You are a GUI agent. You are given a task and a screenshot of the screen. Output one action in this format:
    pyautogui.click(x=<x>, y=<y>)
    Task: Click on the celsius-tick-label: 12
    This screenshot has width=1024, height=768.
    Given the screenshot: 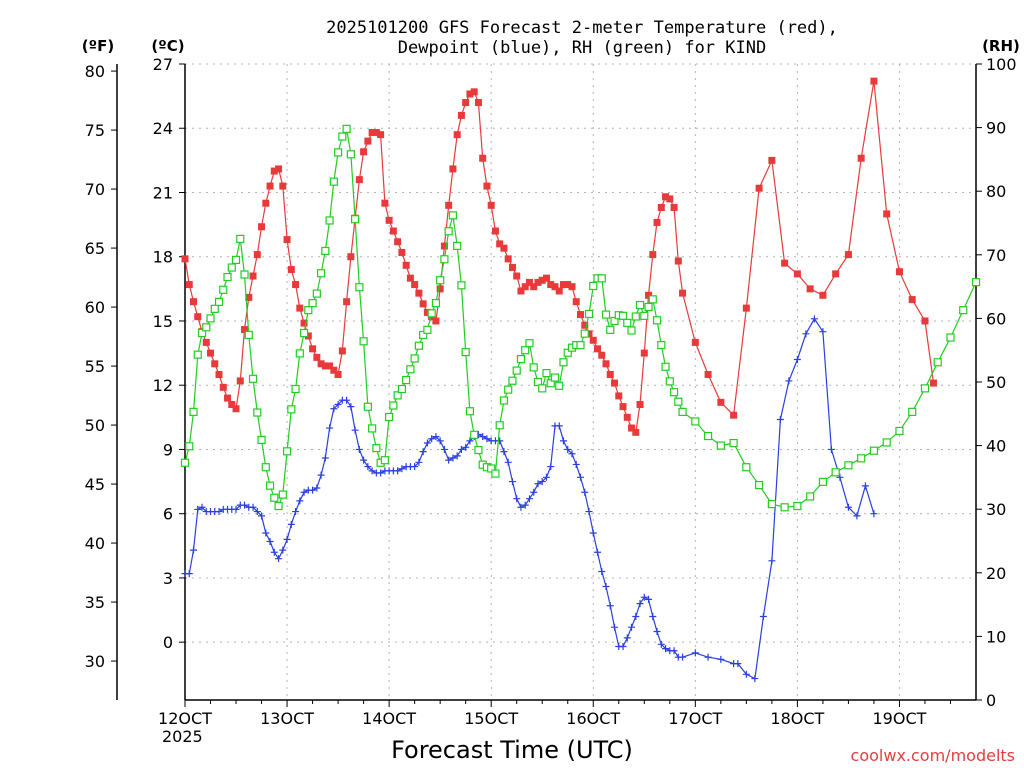 What is the action you would take?
    pyautogui.click(x=163, y=385)
    